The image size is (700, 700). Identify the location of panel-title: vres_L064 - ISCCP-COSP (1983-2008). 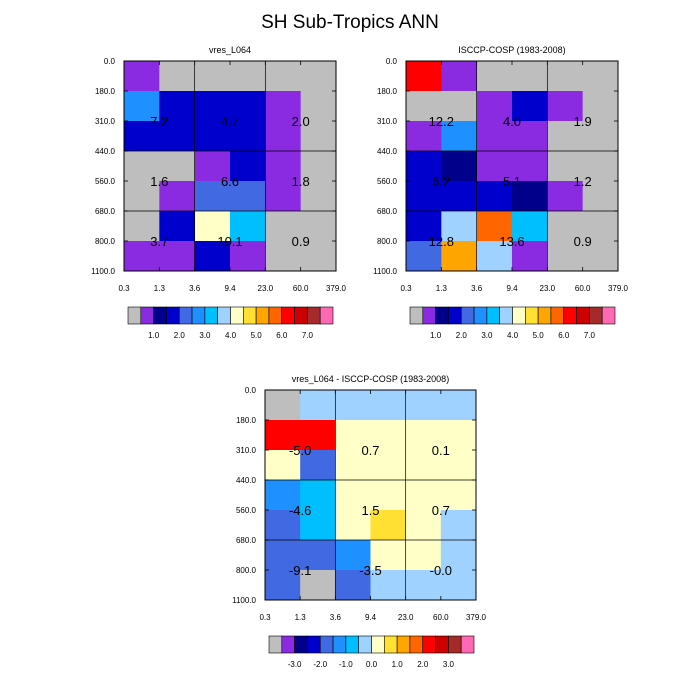
(370, 379).